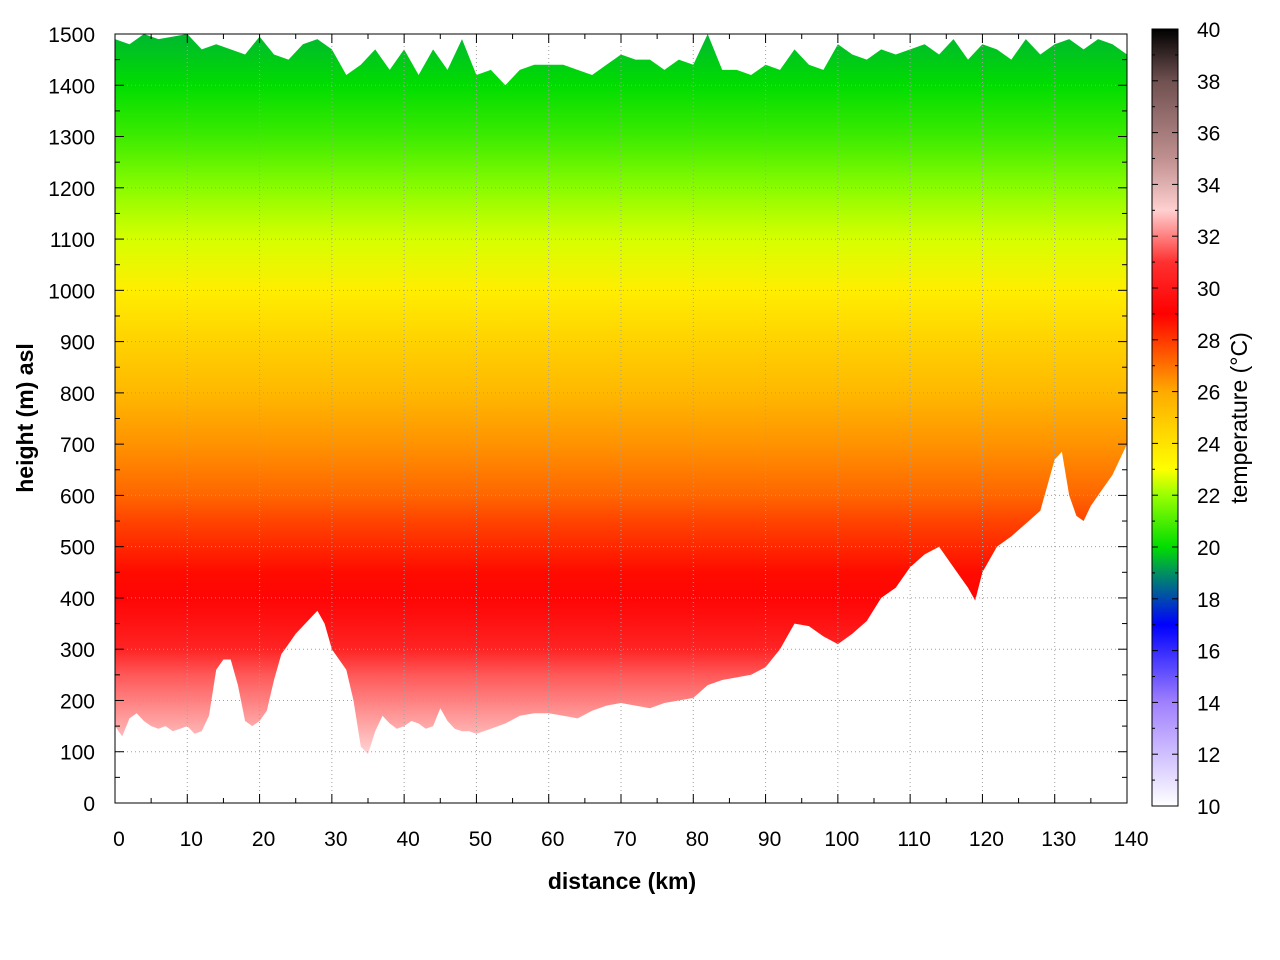 This screenshot has height=960, width=1280. What do you see at coordinates (1208, 652) in the screenshot?
I see `colorbar-tick-label: 16` at bounding box center [1208, 652].